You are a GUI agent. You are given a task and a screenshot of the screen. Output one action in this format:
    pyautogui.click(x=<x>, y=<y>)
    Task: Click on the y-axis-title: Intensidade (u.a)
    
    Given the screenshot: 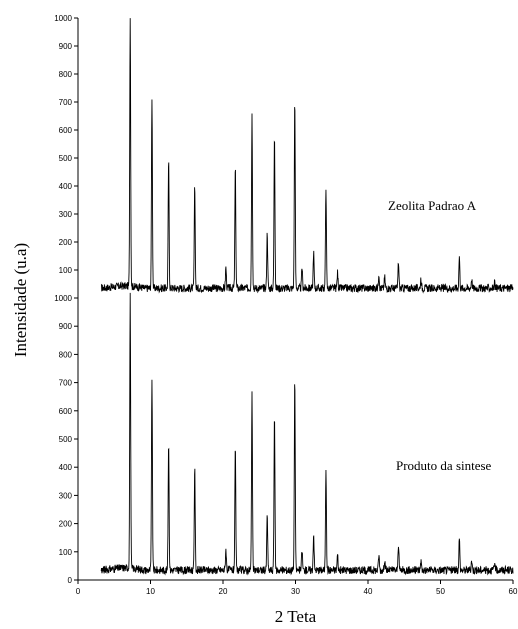 What is the action you would take?
    pyautogui.click(x=20, y=300)
    